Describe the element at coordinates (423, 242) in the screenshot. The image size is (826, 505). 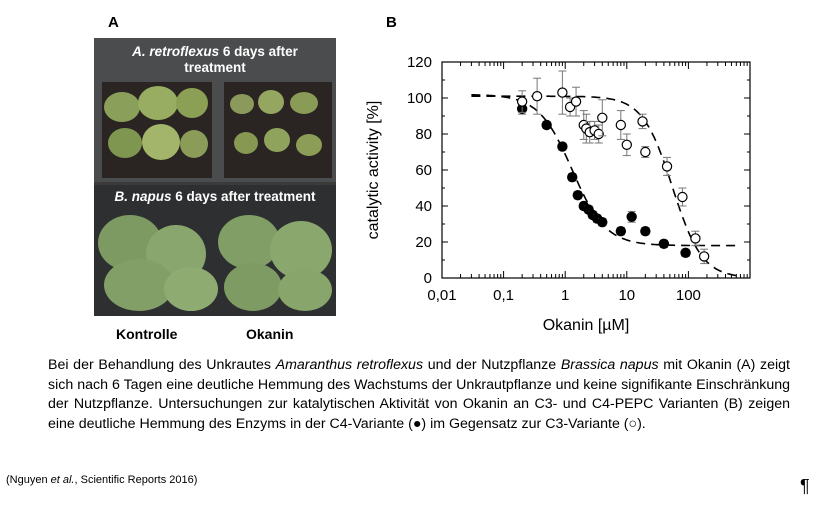
I see `y-tick-label: 20` at that location.